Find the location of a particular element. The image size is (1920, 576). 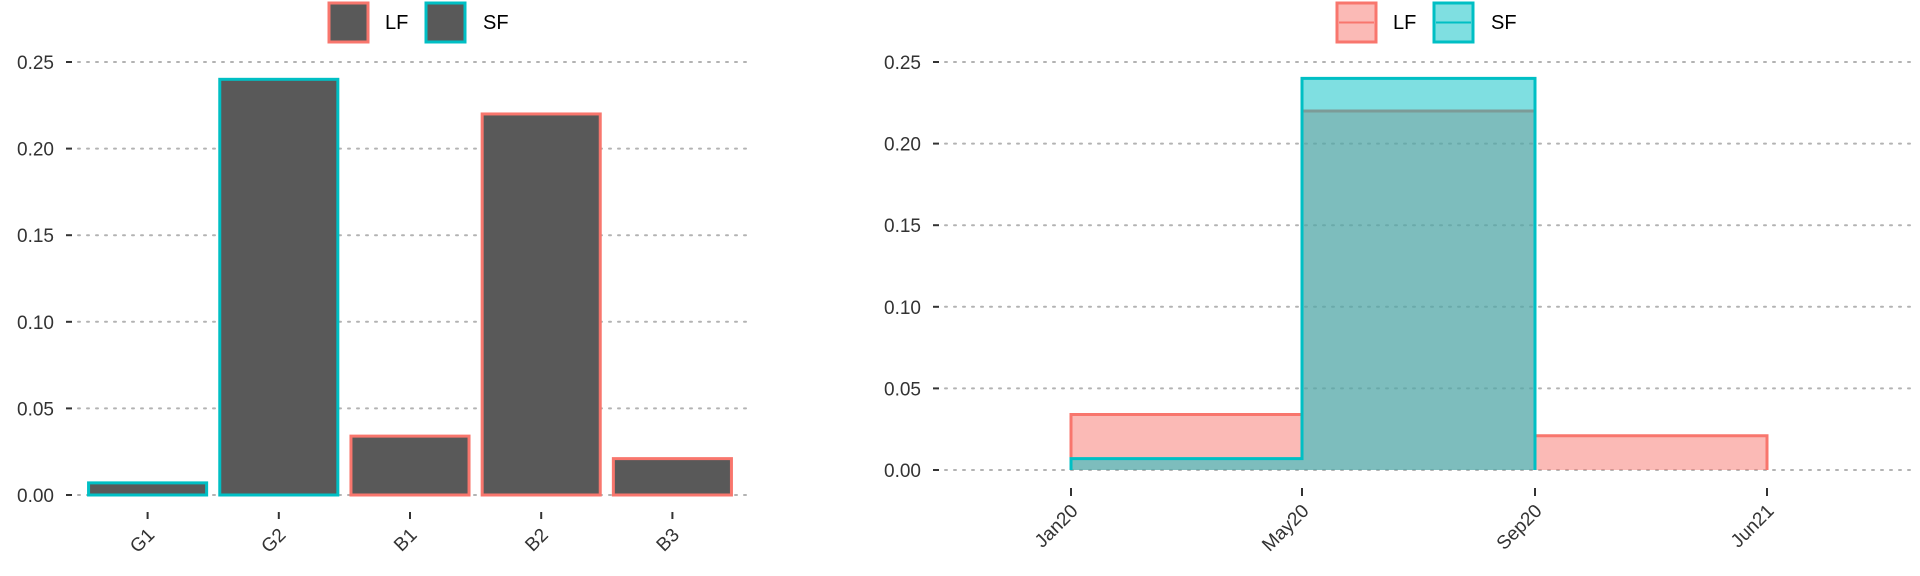

x-tick-label: May20 is located at coordinates (1285, 528).